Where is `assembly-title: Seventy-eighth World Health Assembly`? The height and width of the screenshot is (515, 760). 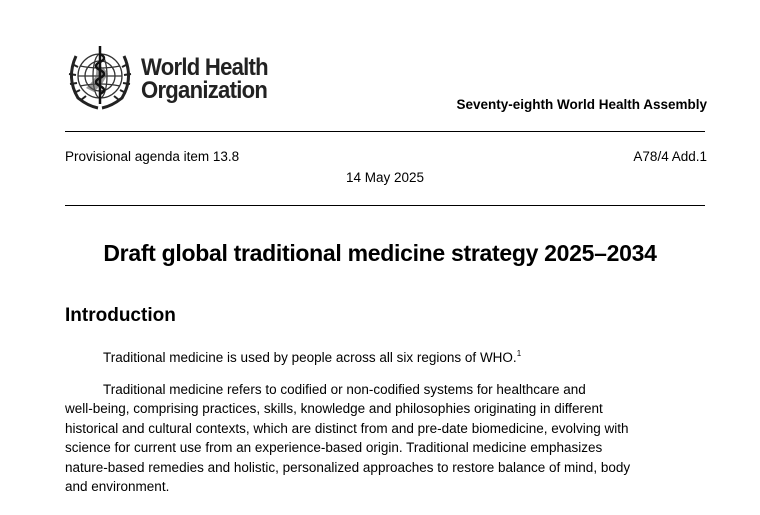
assembly-title: Seventy-eighth World Health Assembly is located at coordinates (581, 104).